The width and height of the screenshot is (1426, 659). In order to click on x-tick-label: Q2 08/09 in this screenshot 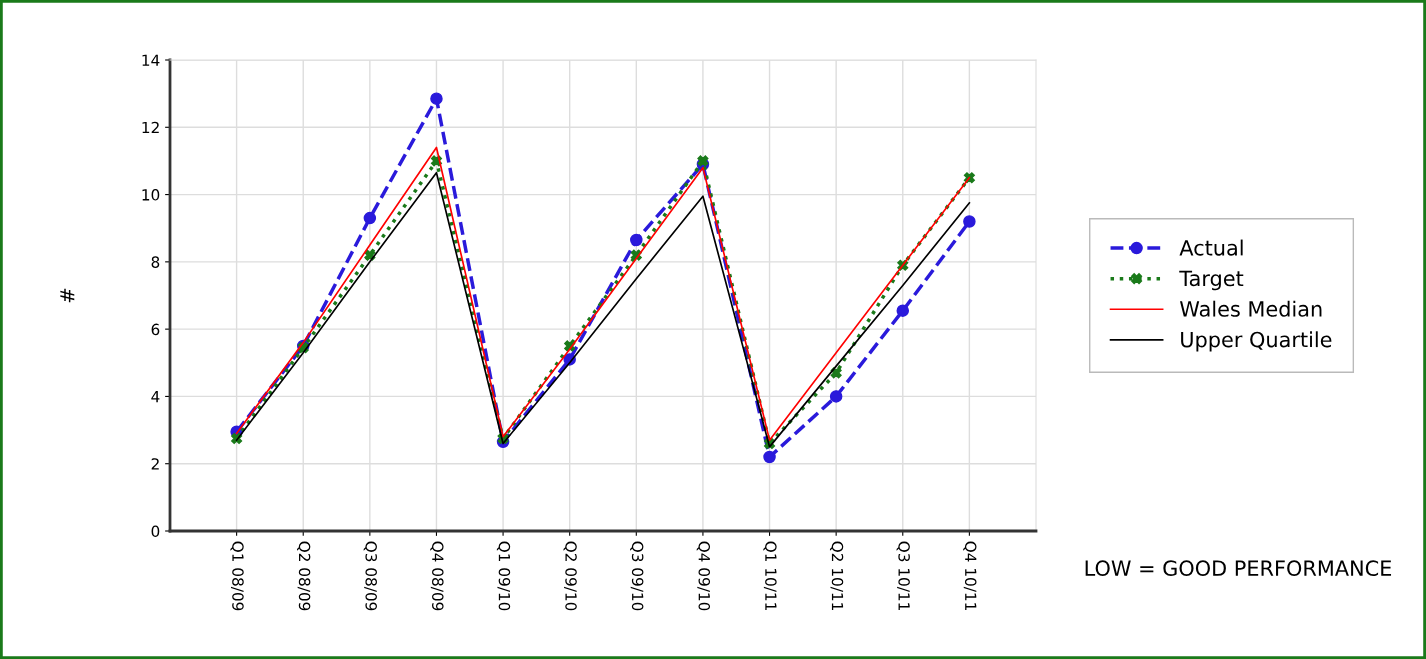, I will do `click(304, 576)`.